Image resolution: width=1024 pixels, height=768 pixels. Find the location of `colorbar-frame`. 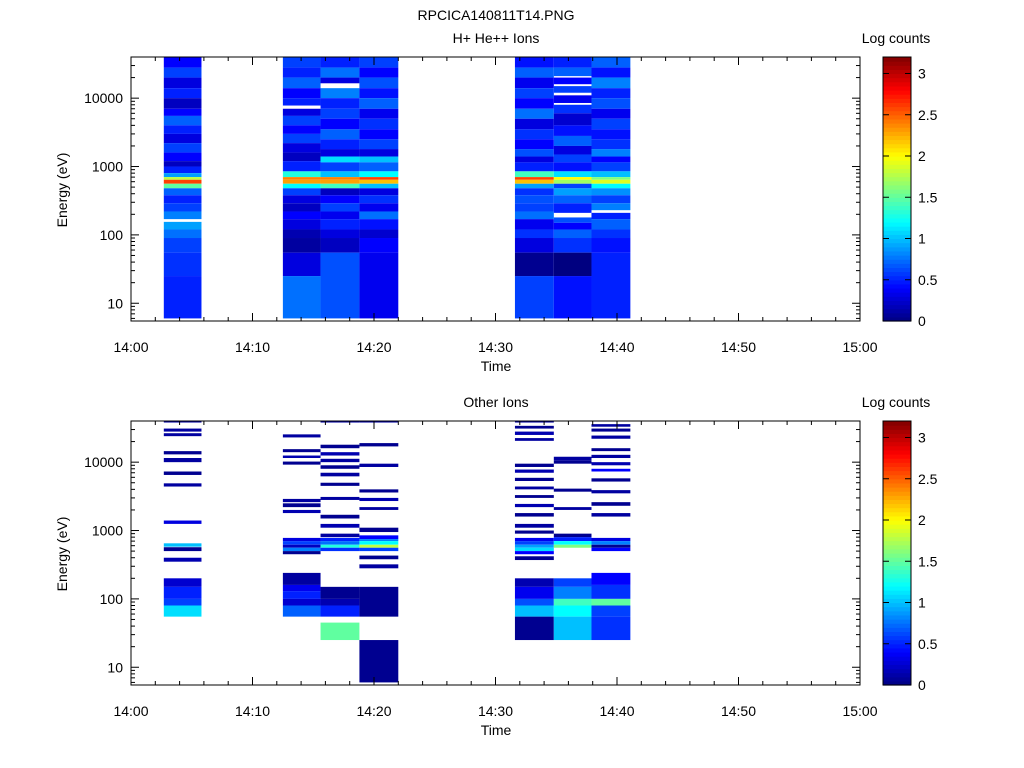

colorbar-frame is located at coordinates (897, 553).